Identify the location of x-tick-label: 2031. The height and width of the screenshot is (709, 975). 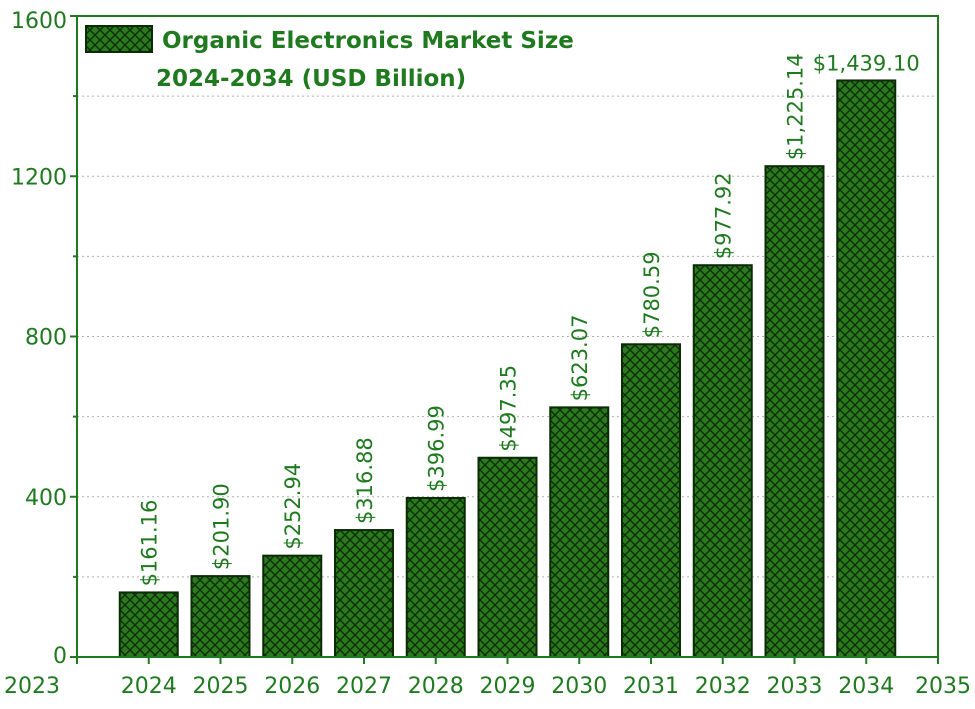
(651, 686).